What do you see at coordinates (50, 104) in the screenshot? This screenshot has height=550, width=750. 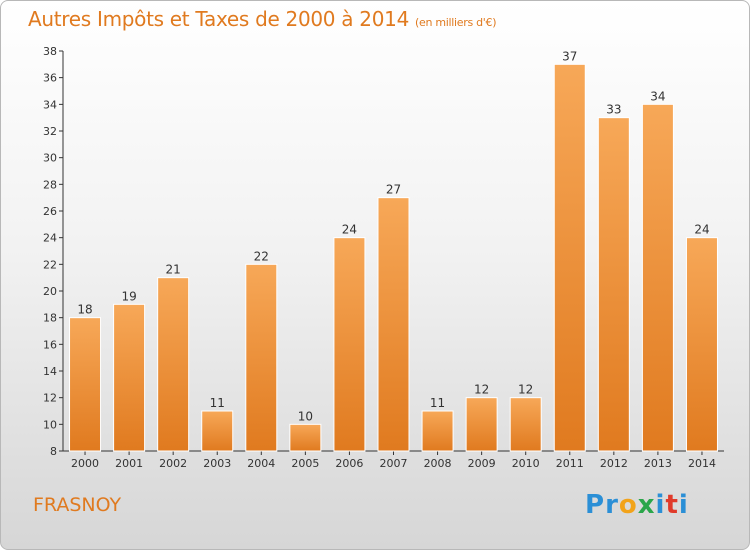 I see `y-tick-label: 34` at bounding box center [50, 104].